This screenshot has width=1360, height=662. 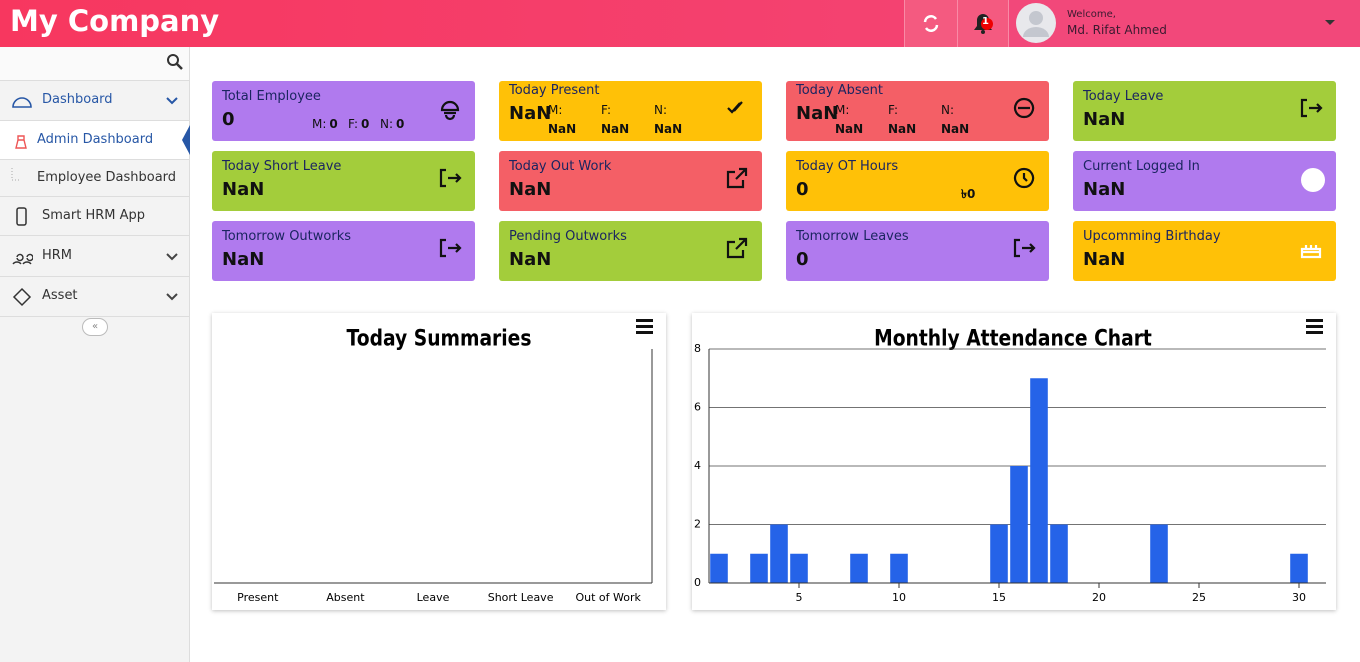 What do you see at coordinates (186, 140) in the screenshot?
I see `marker` at bounding box center [186, 140].